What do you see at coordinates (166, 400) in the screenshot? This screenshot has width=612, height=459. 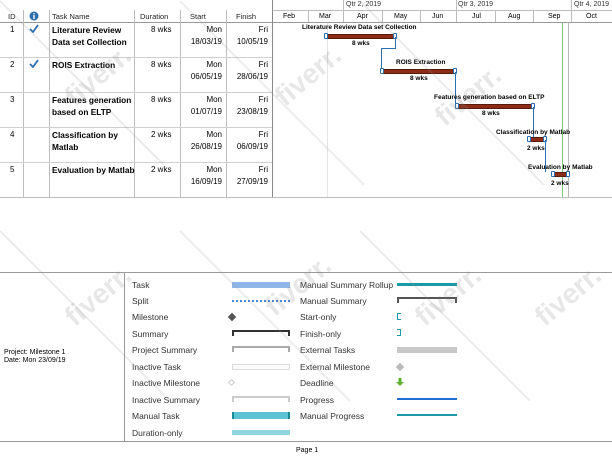 I see `legend-label: Inactive Summary` at bounding box center [166, 400].